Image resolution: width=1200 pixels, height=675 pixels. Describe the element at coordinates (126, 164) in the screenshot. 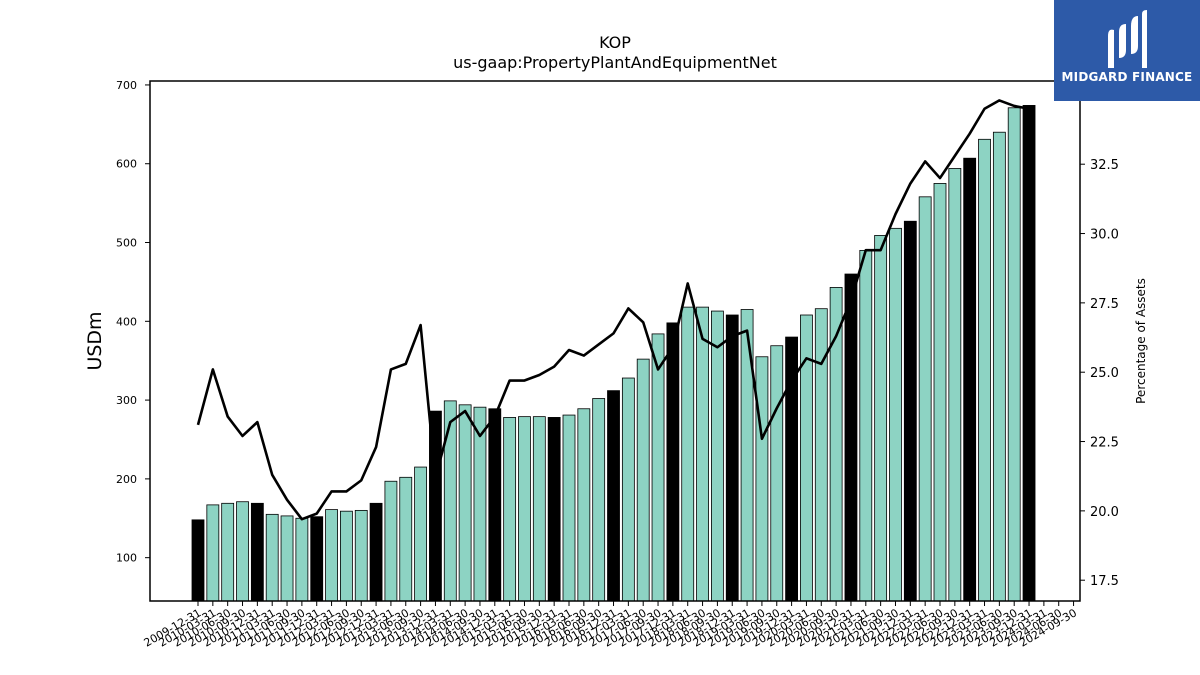

I see `y-tick-label: 600` at that location.